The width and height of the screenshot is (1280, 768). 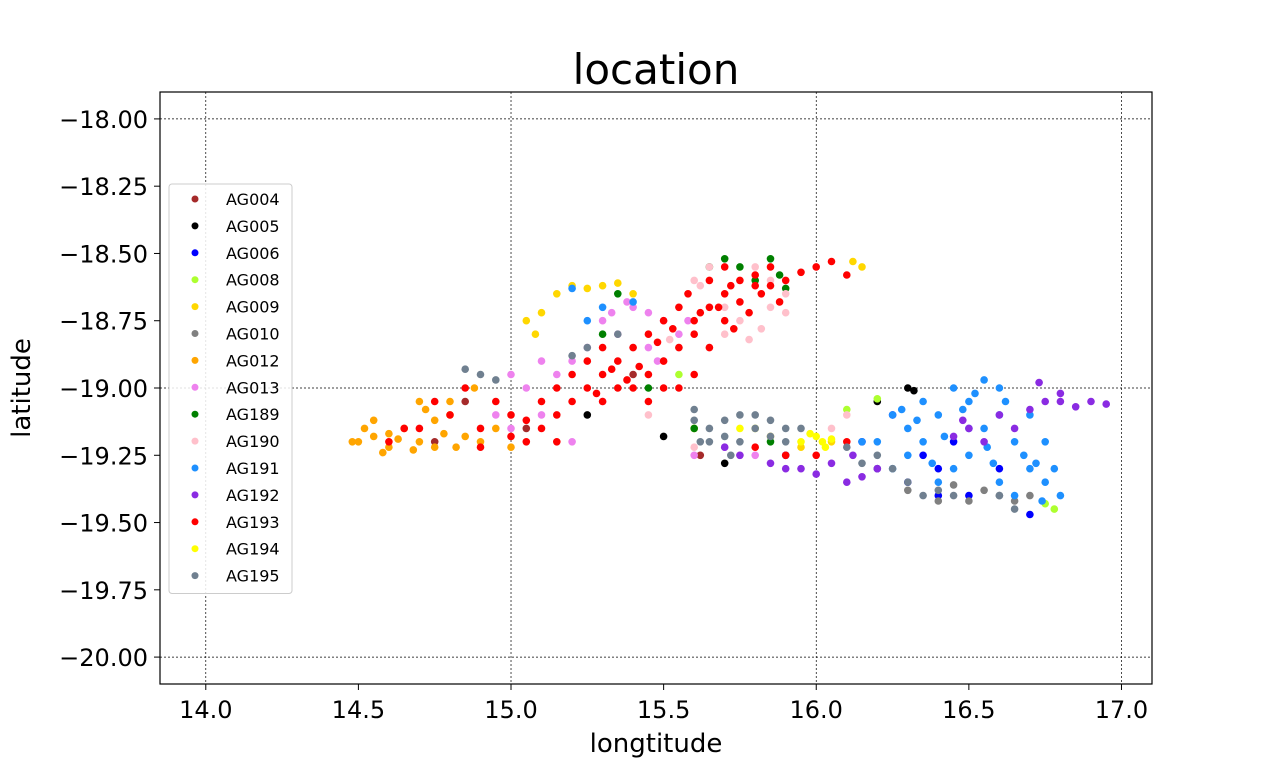 I want to click on x-tick-label: 15.5, so click(x=663, y=710).